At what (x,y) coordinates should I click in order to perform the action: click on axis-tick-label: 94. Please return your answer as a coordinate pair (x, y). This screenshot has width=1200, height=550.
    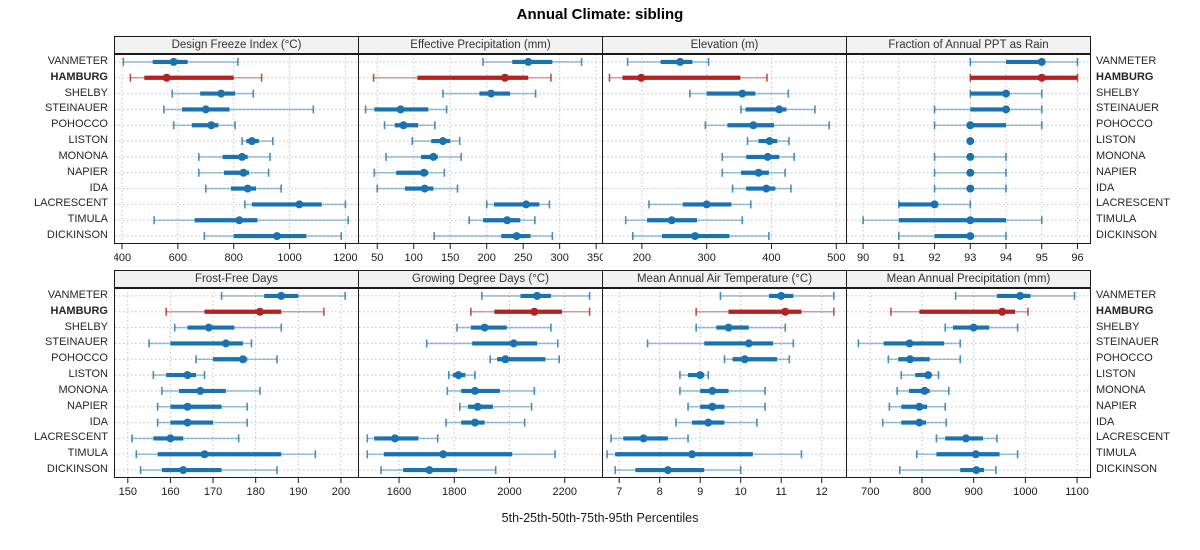
    Looking at the image, I should click on (1006, 258).